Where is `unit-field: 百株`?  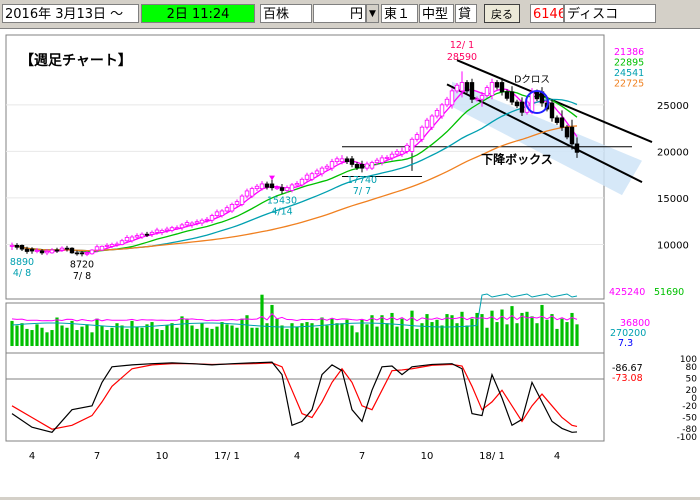 unit-field: 百株 is located at coordinates (286, 13).